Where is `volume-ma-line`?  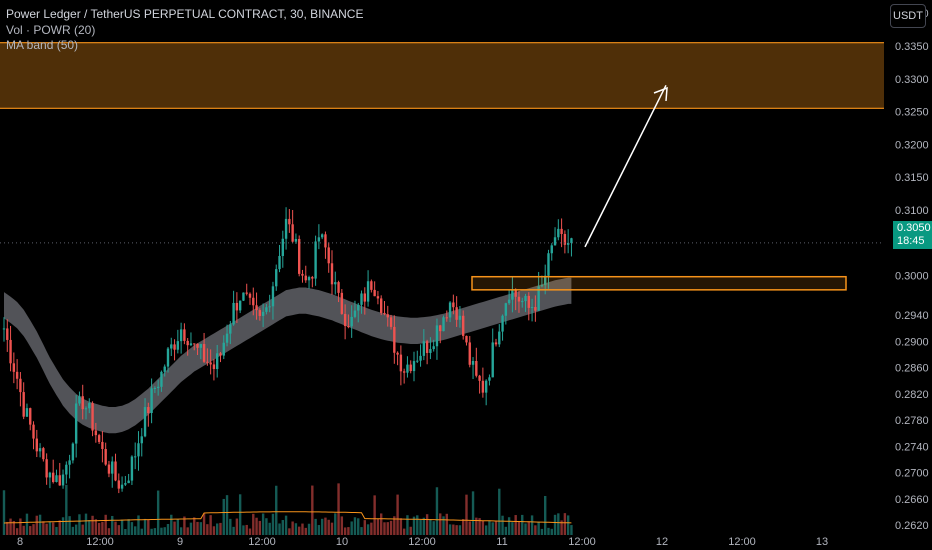
volume-ma-line is located at coordinates (287, 517).